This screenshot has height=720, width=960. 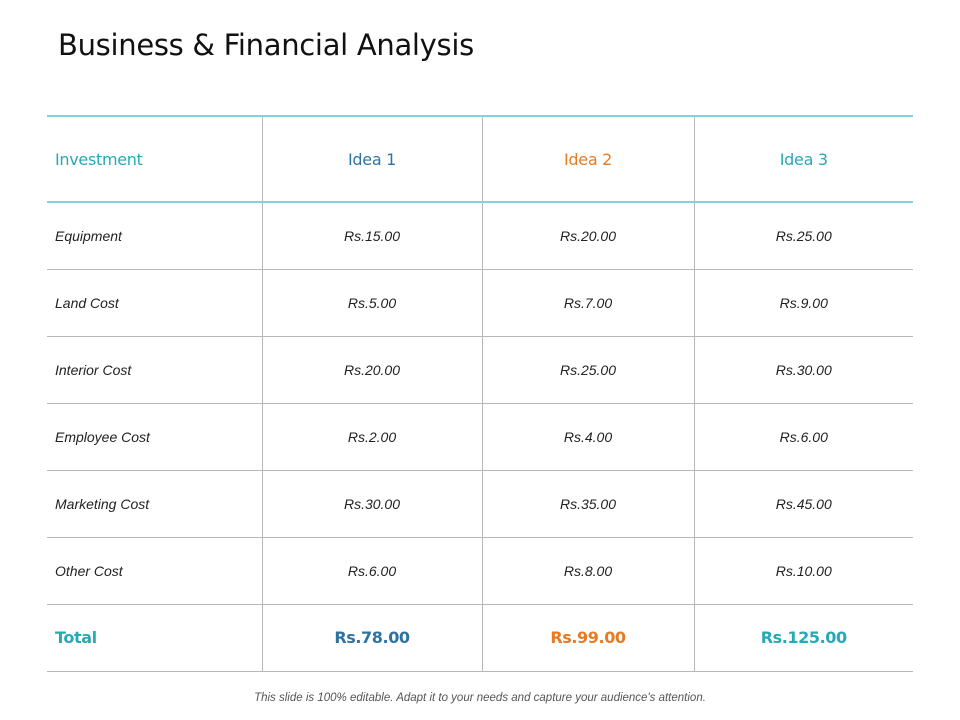 I want to click on table-row: Equipment Rs.15.00 Rs.20.00 Rs.25.00, so click(x=480, y=235).